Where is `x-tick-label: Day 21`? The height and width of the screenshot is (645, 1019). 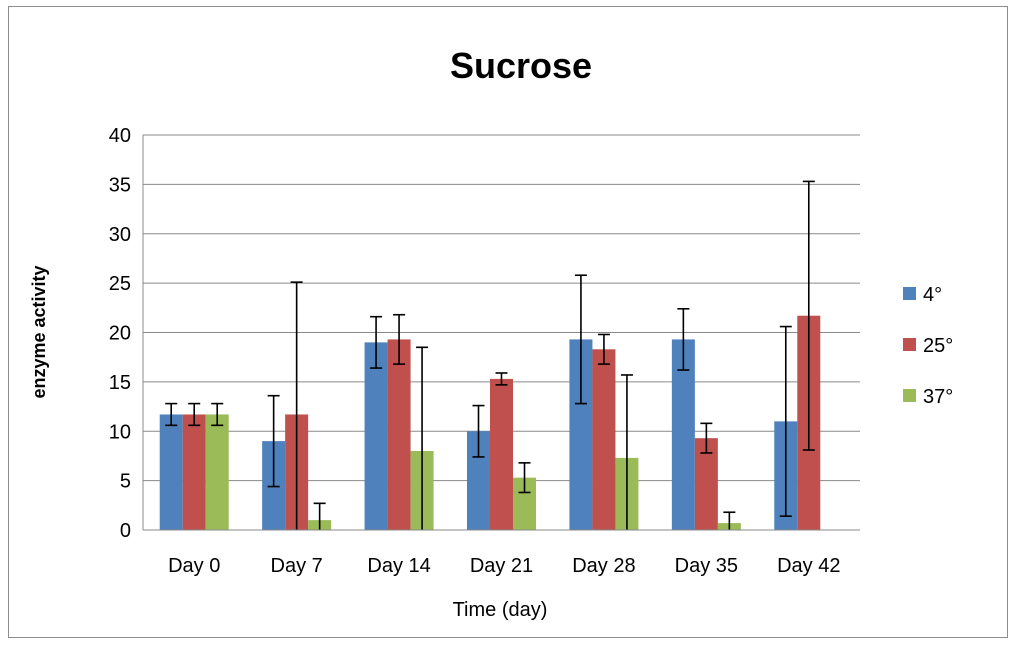 x-tick-label: Day 21 is located at coordinates (501, 566).